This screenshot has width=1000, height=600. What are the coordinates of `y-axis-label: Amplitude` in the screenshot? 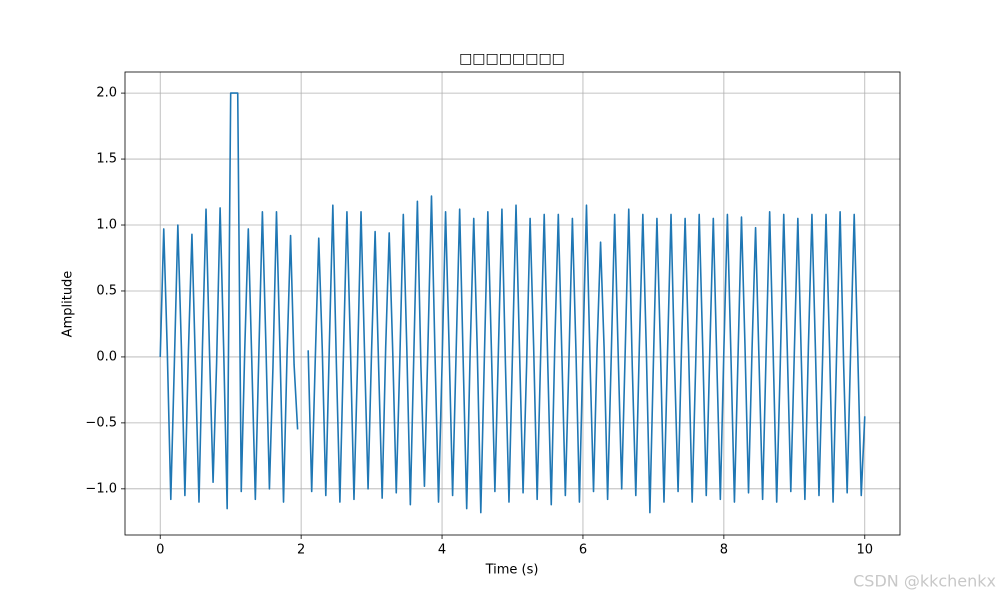 It's located at (68, 304).